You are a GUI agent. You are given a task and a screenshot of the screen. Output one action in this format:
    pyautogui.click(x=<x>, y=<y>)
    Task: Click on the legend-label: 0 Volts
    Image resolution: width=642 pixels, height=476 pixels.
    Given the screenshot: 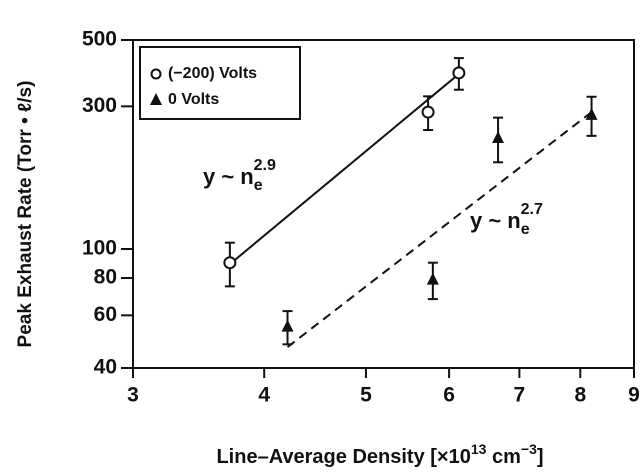 What is the action you would take?
    pyautogui.click(x=193, y=99)
    